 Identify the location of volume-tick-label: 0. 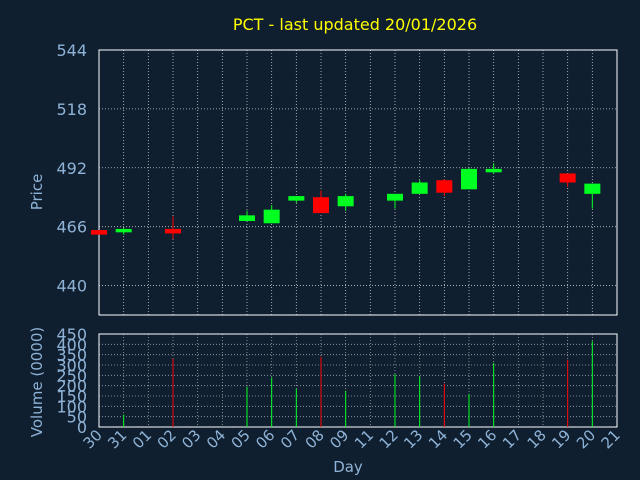
(82, 427).